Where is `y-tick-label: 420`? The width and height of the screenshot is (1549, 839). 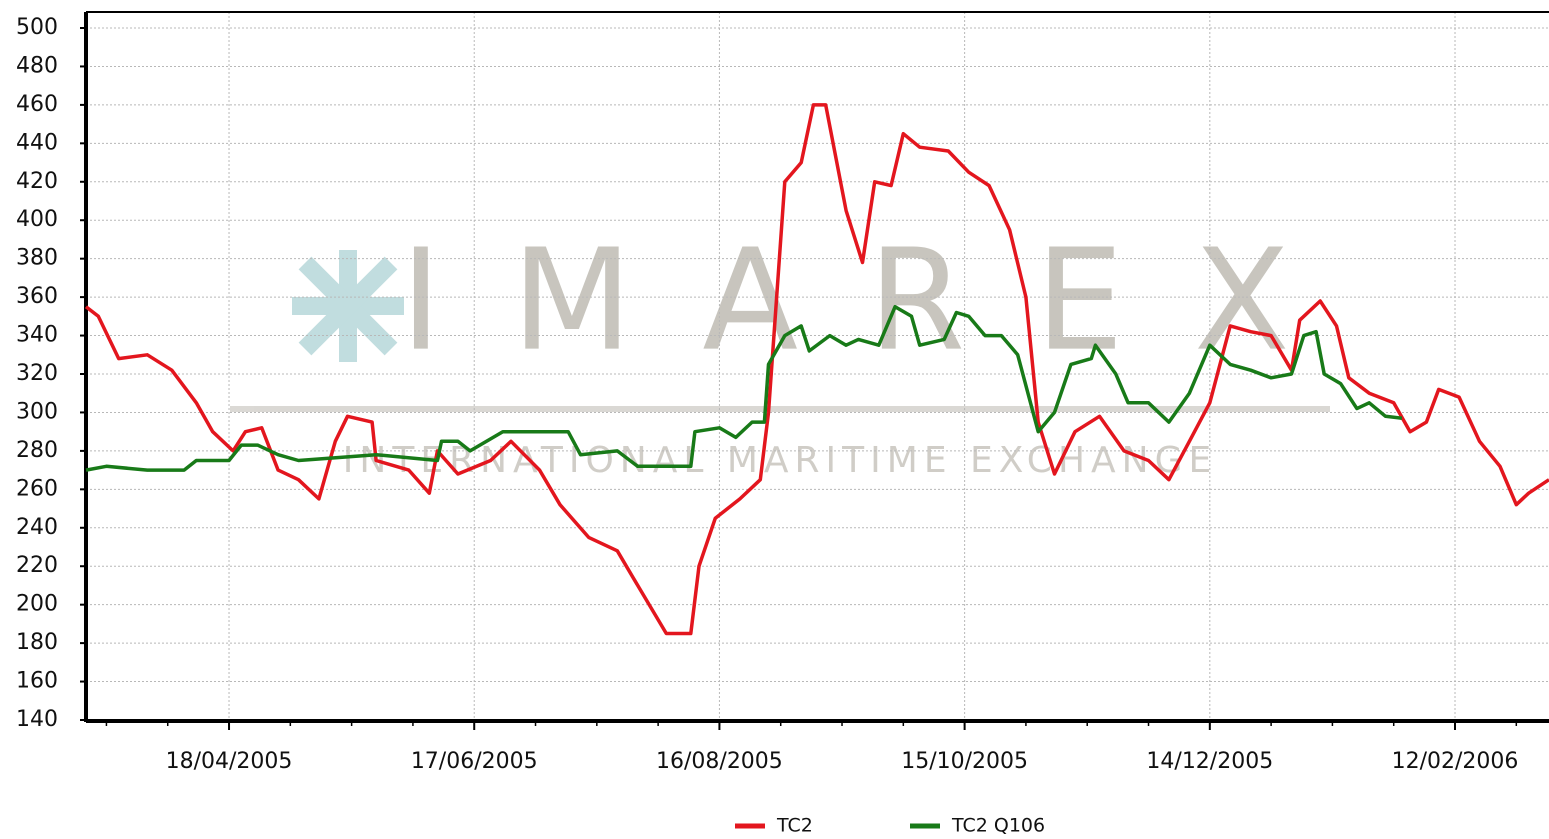
y-tick-label: 420 is located at coordinates (37, 181).